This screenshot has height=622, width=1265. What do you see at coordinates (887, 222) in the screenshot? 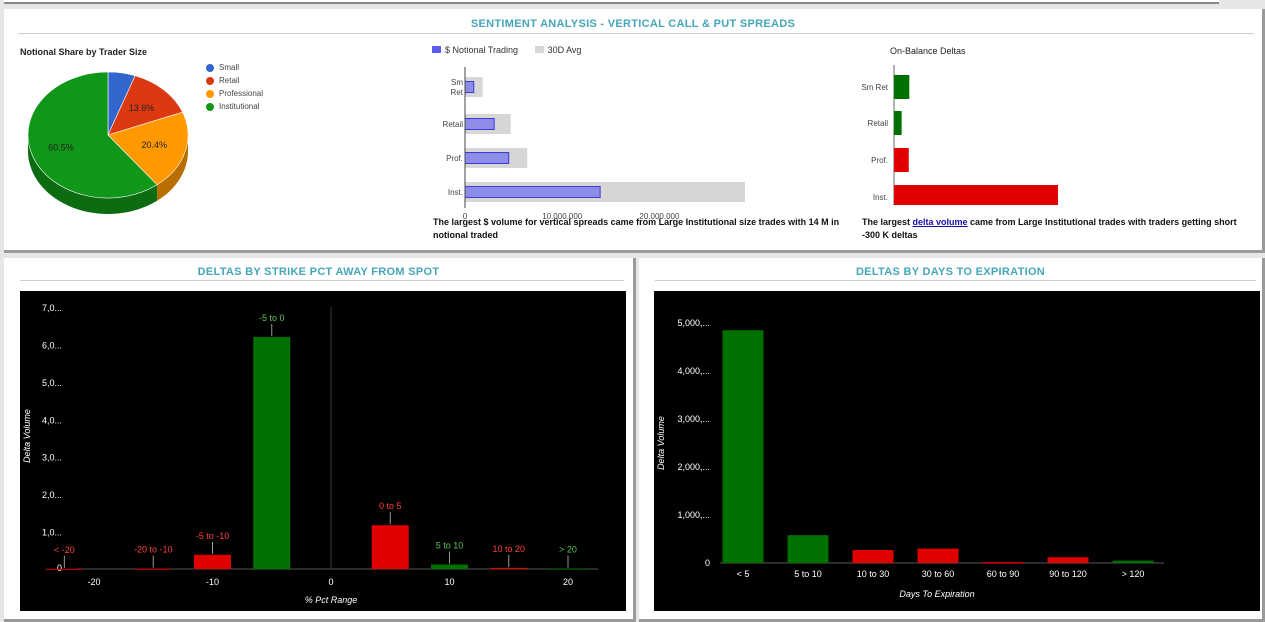
I see `deltas-desc-prefix: The largest` at bounding box center [887, 222].